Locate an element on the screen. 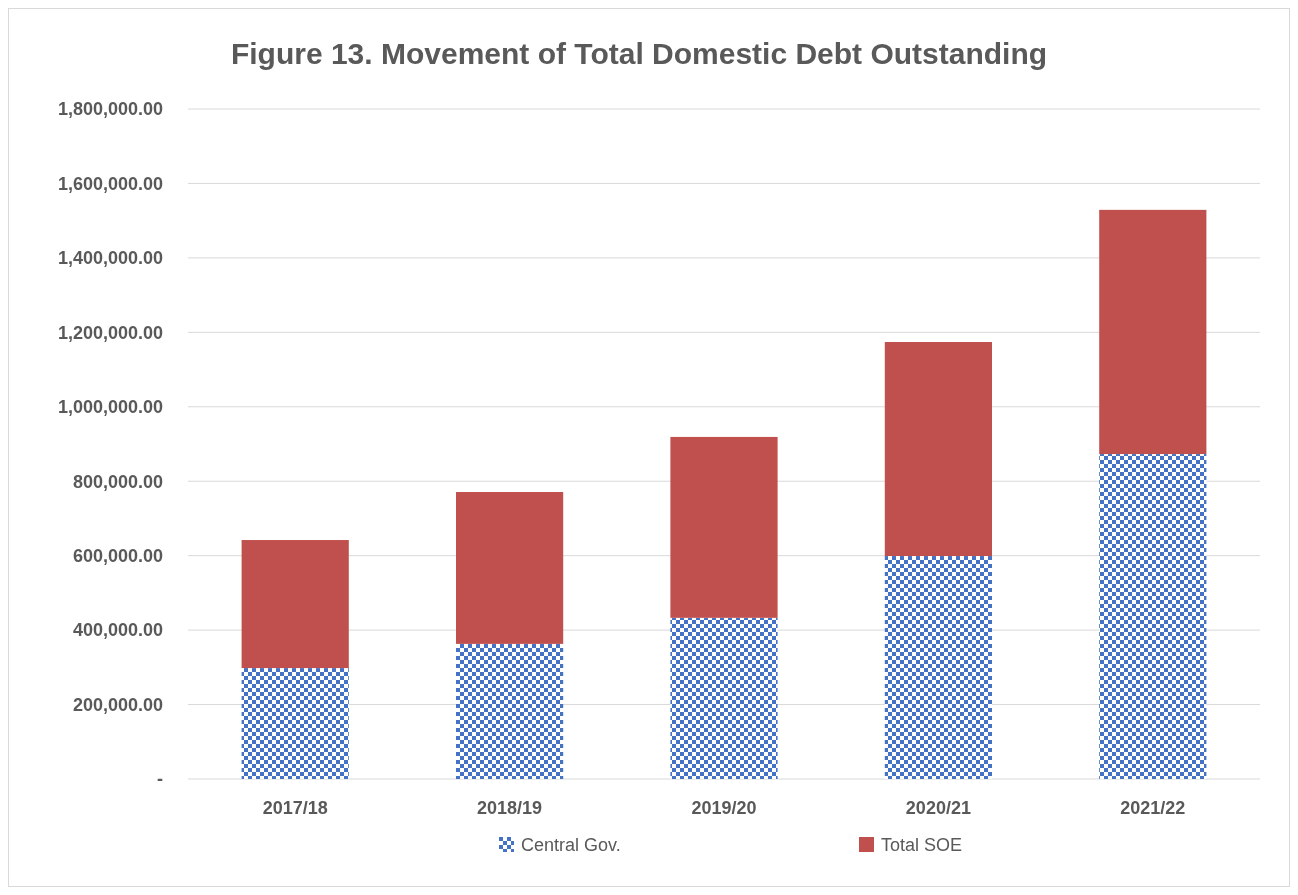 The height and width of the screenshot is (895, 1298). y-tick-label: 1,000,000.00 is located at coordinates (110, 407).